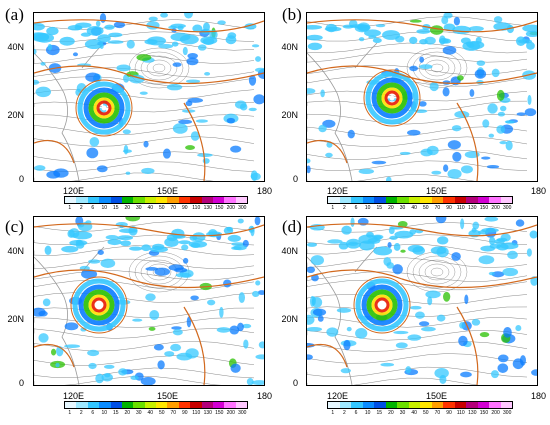 The width and height of the screenshot is (550, 425). Describe the element at coordinates (207, 413) in the screenshot. I see `colorbar-tick-label: 130` at that location.